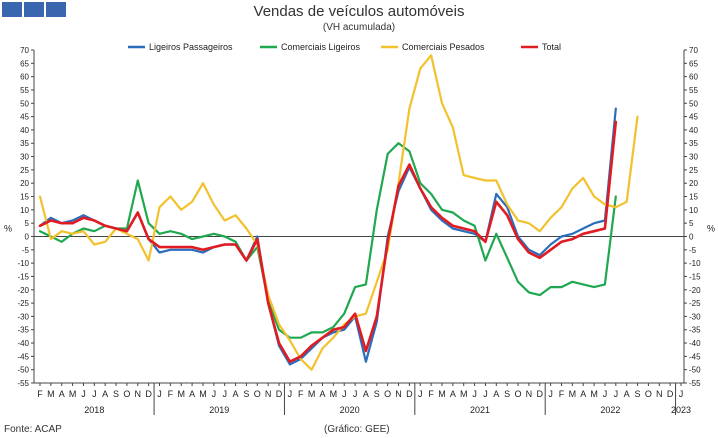 This screenshot has height=438, width=718. What do you see at coordinates (23, 263) in the screenshot?
I see `y-tick-label-left: -10` at bounding box center [23, 263].